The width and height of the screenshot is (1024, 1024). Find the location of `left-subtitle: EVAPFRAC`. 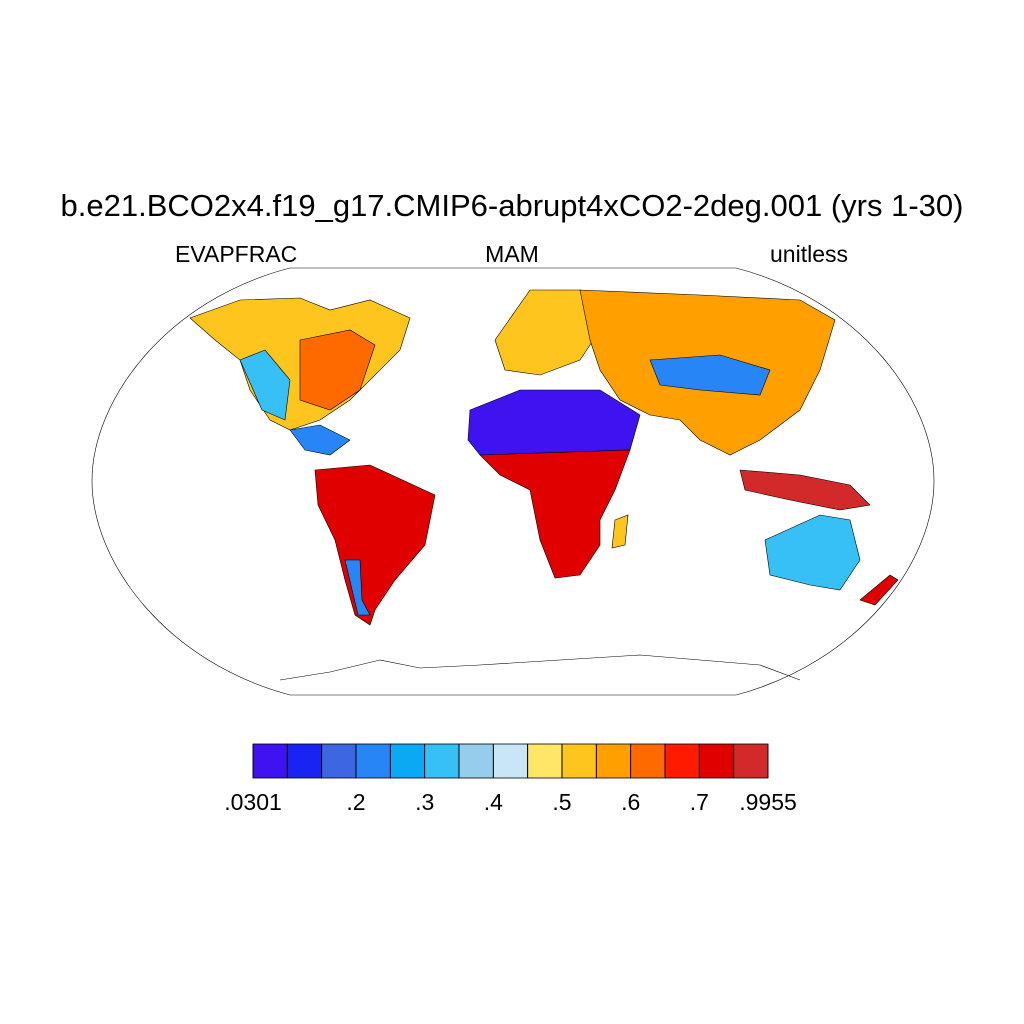

left-subtitle: EVAPFRAC is located at coordinates (236, 254).